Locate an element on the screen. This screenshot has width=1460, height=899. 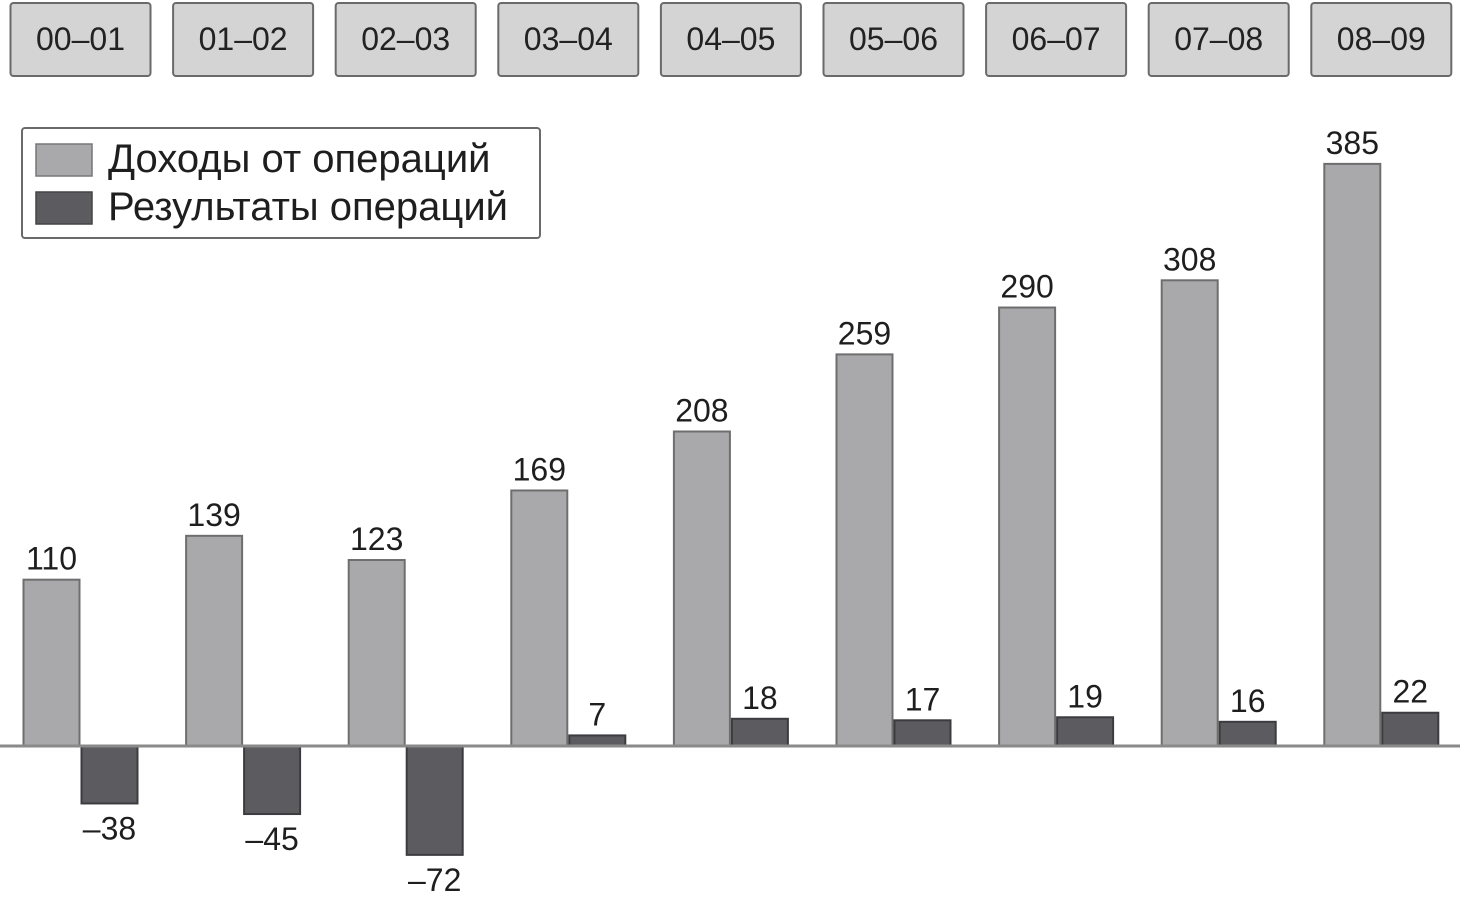
category-label: 06–07 is located at coordinates (1056, 39).